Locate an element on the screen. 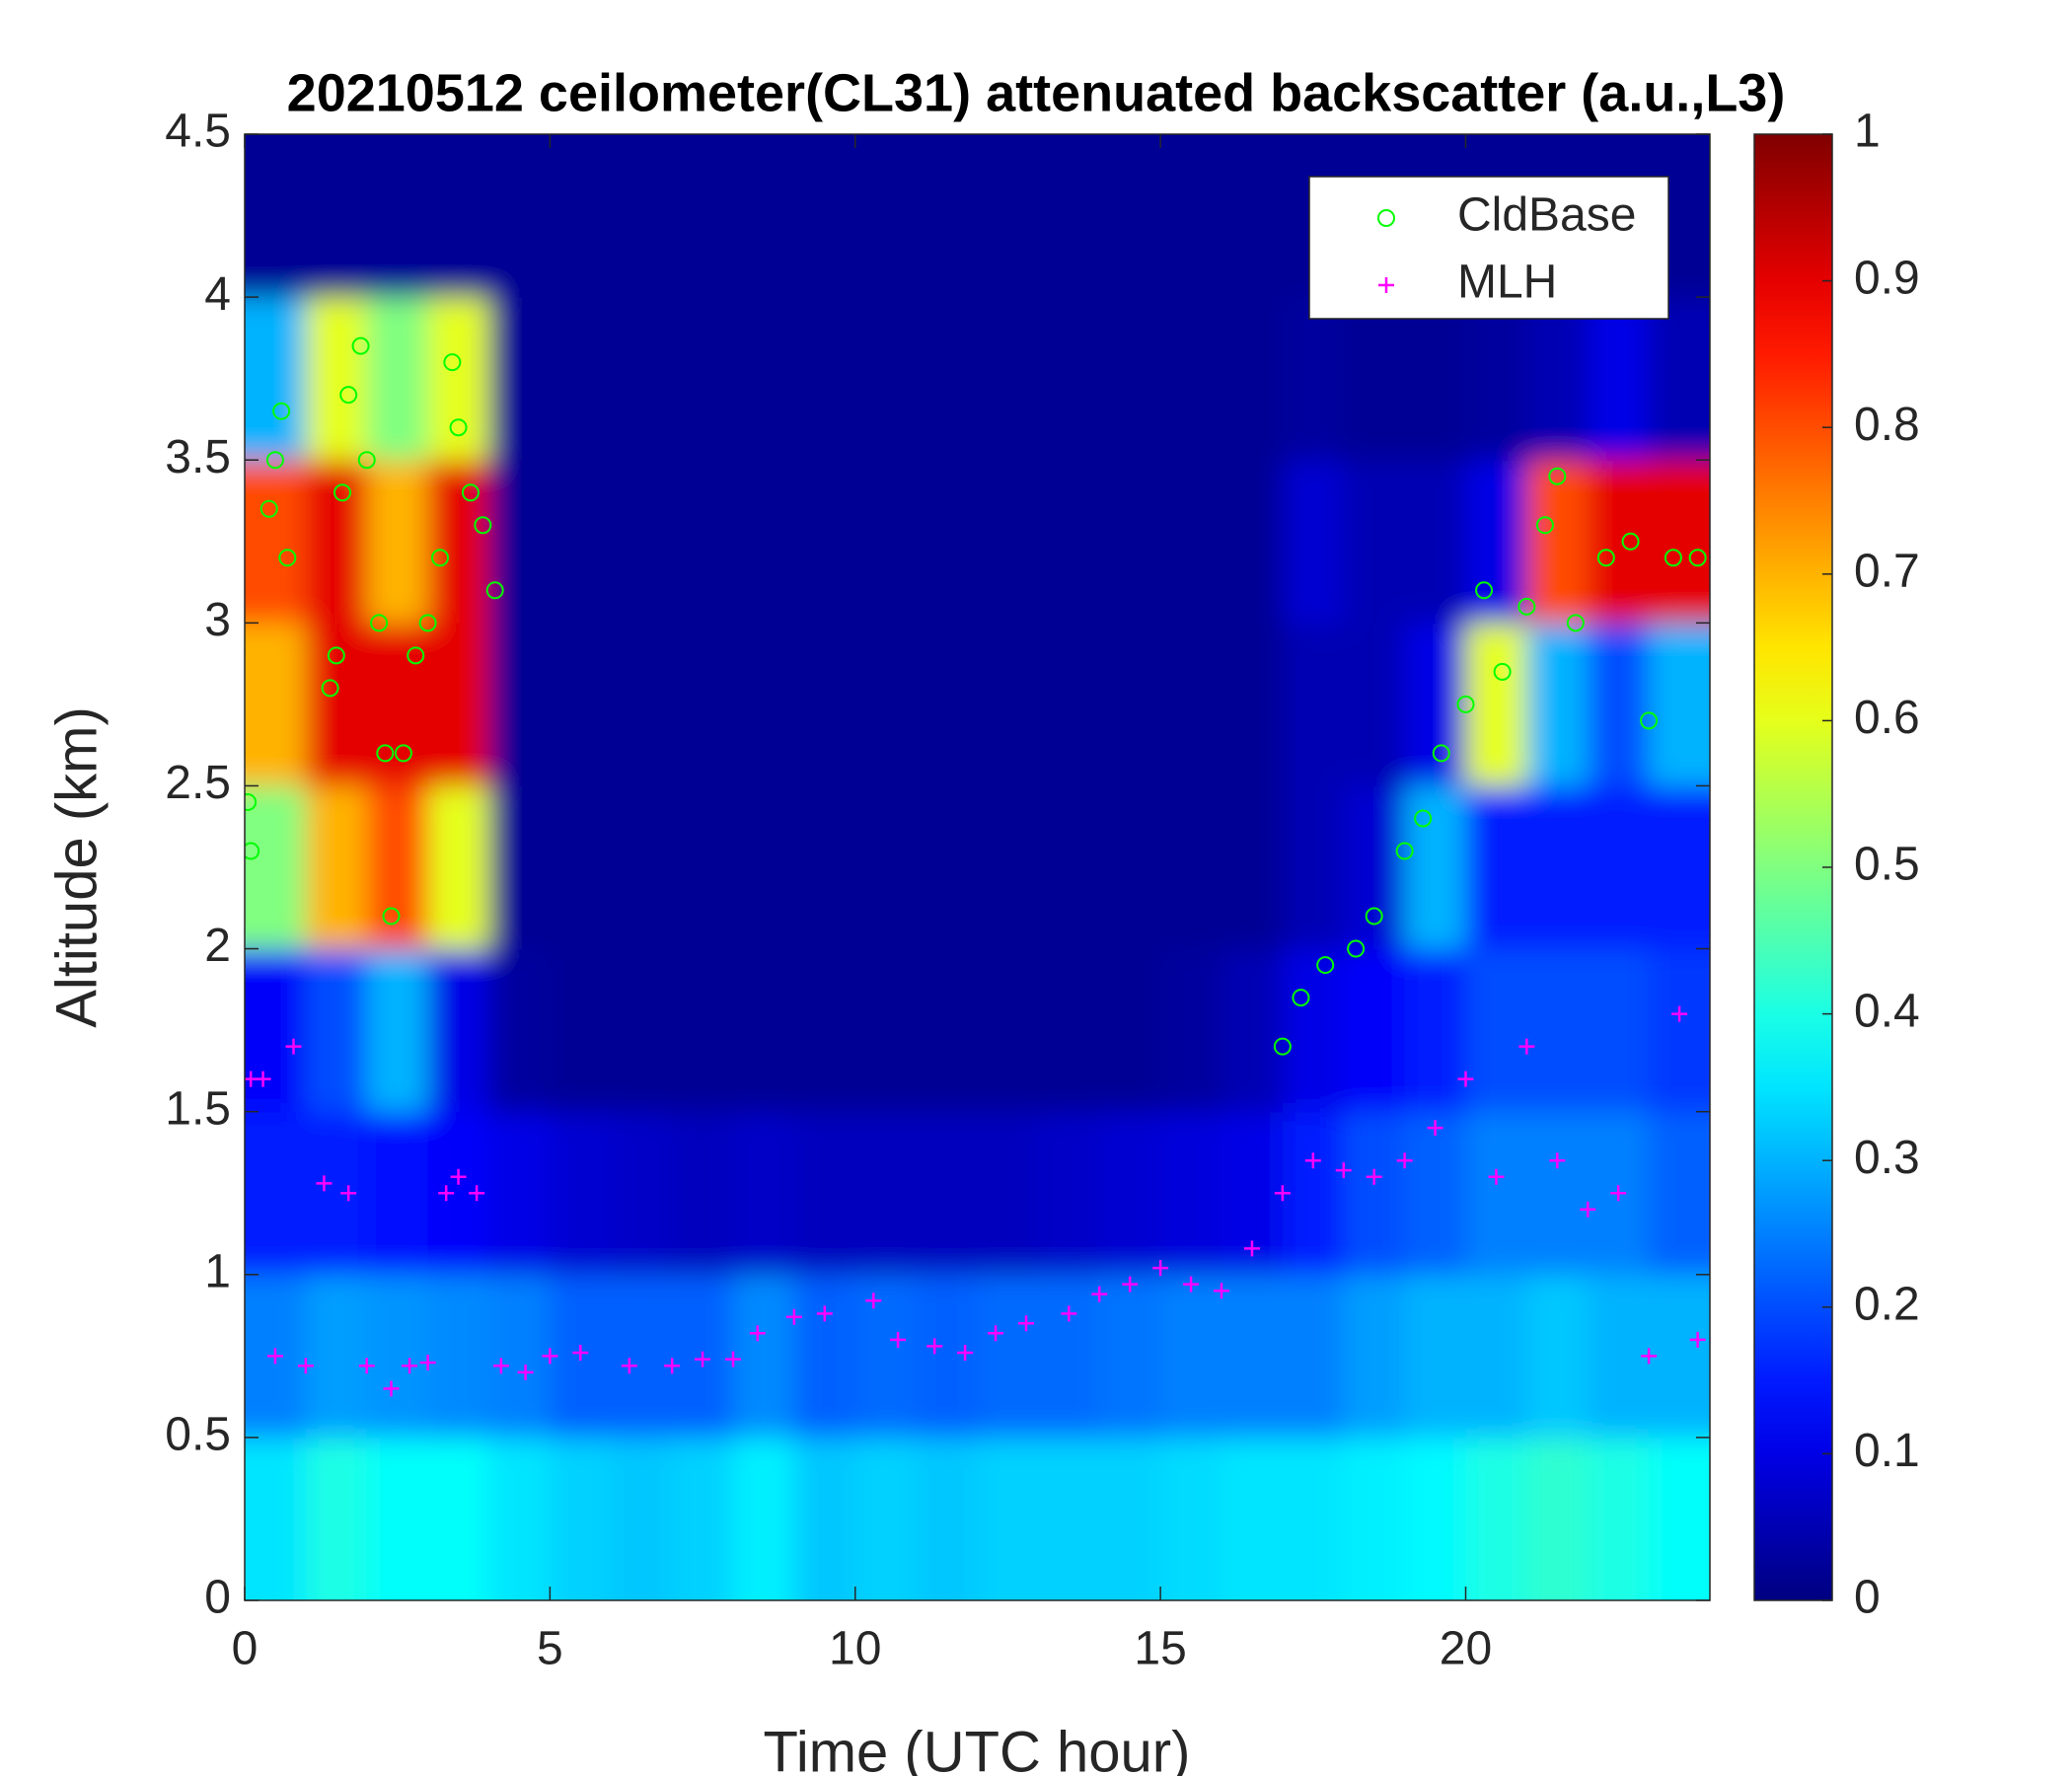  legend-label: CldBase is located at coordinates (1547, 216).